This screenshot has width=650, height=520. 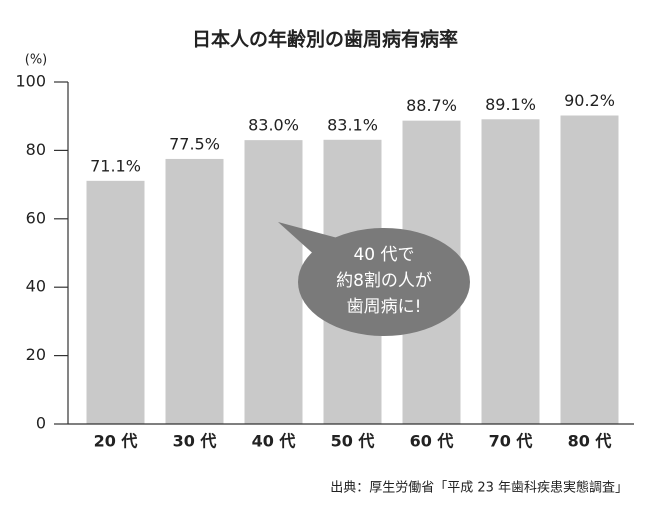 What do you see at coordinates (590, 441) in the screenshot?
I see `x-tick-label: 80 代` at bounding box center [590, 441].